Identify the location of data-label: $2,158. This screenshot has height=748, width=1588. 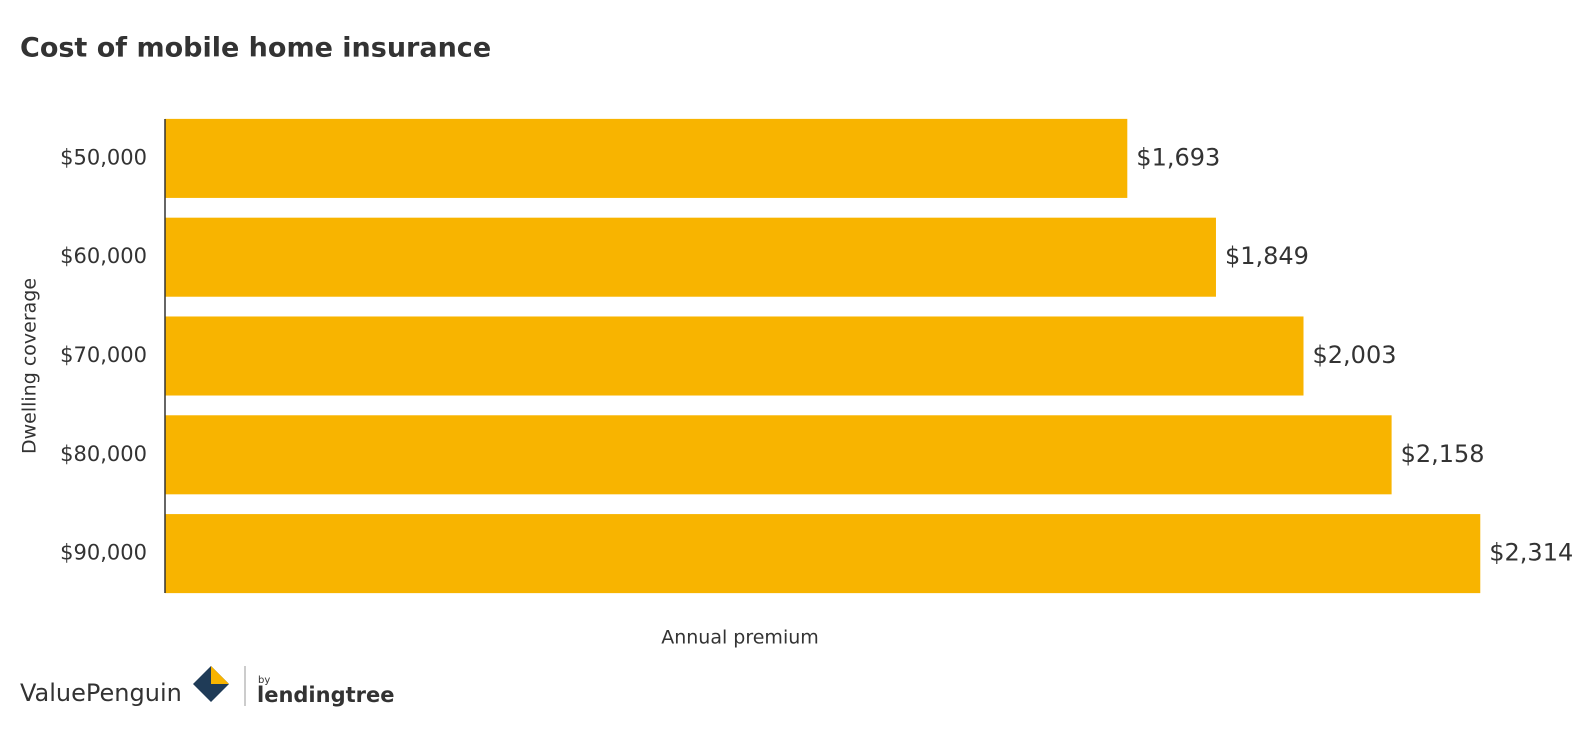
(1443, 454).